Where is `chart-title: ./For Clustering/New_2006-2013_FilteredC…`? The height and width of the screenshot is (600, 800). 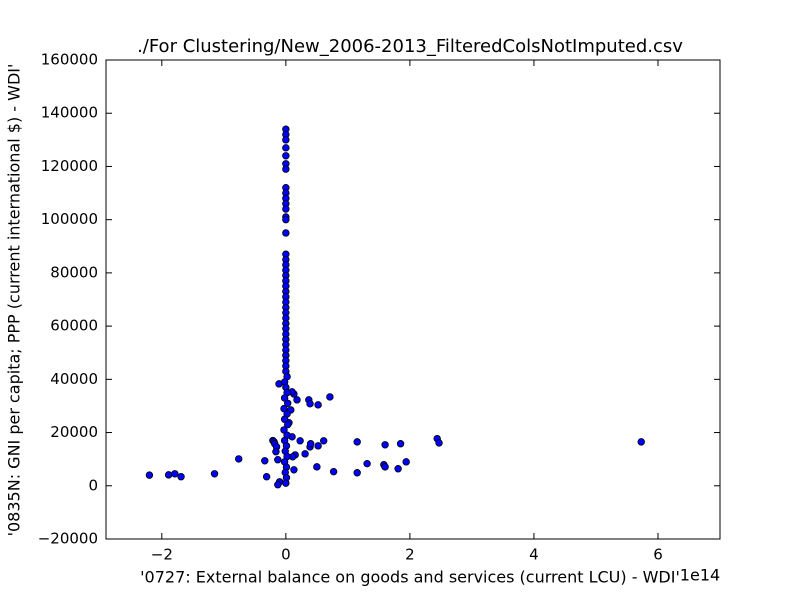
chart-title: ./For Clustering/New_2006-2013_FilteredC… is located at coordinates (410, 46).